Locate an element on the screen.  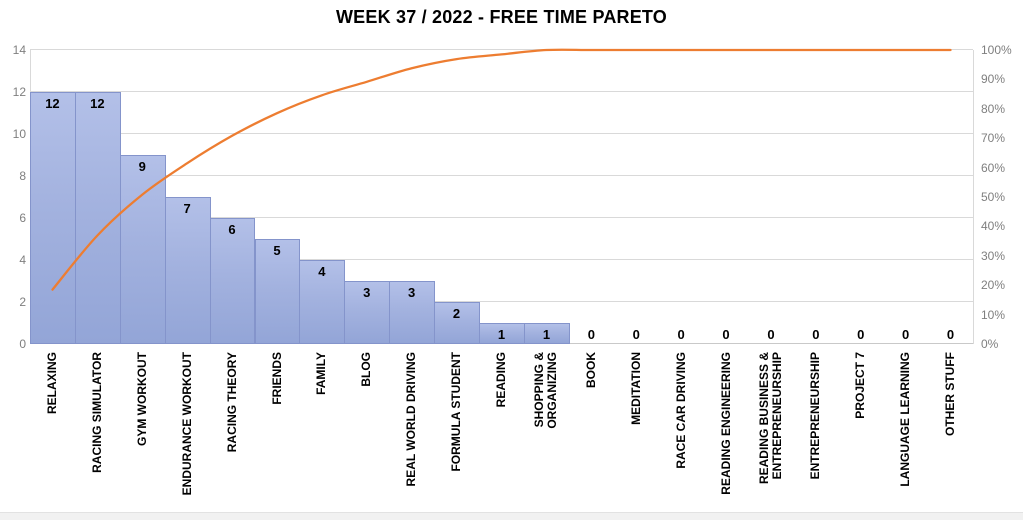
bar-blog is located at coordinates (367, 312).